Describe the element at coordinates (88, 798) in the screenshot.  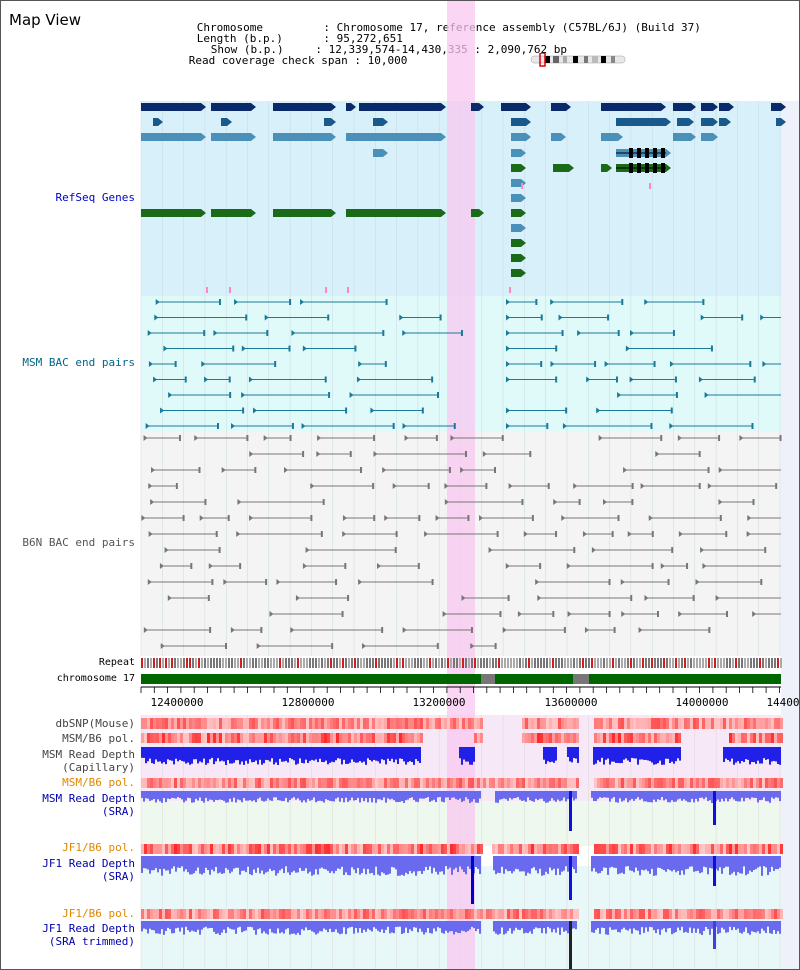
I see `msm-depth-sra-label-1: MSM Read Depth` at that location.